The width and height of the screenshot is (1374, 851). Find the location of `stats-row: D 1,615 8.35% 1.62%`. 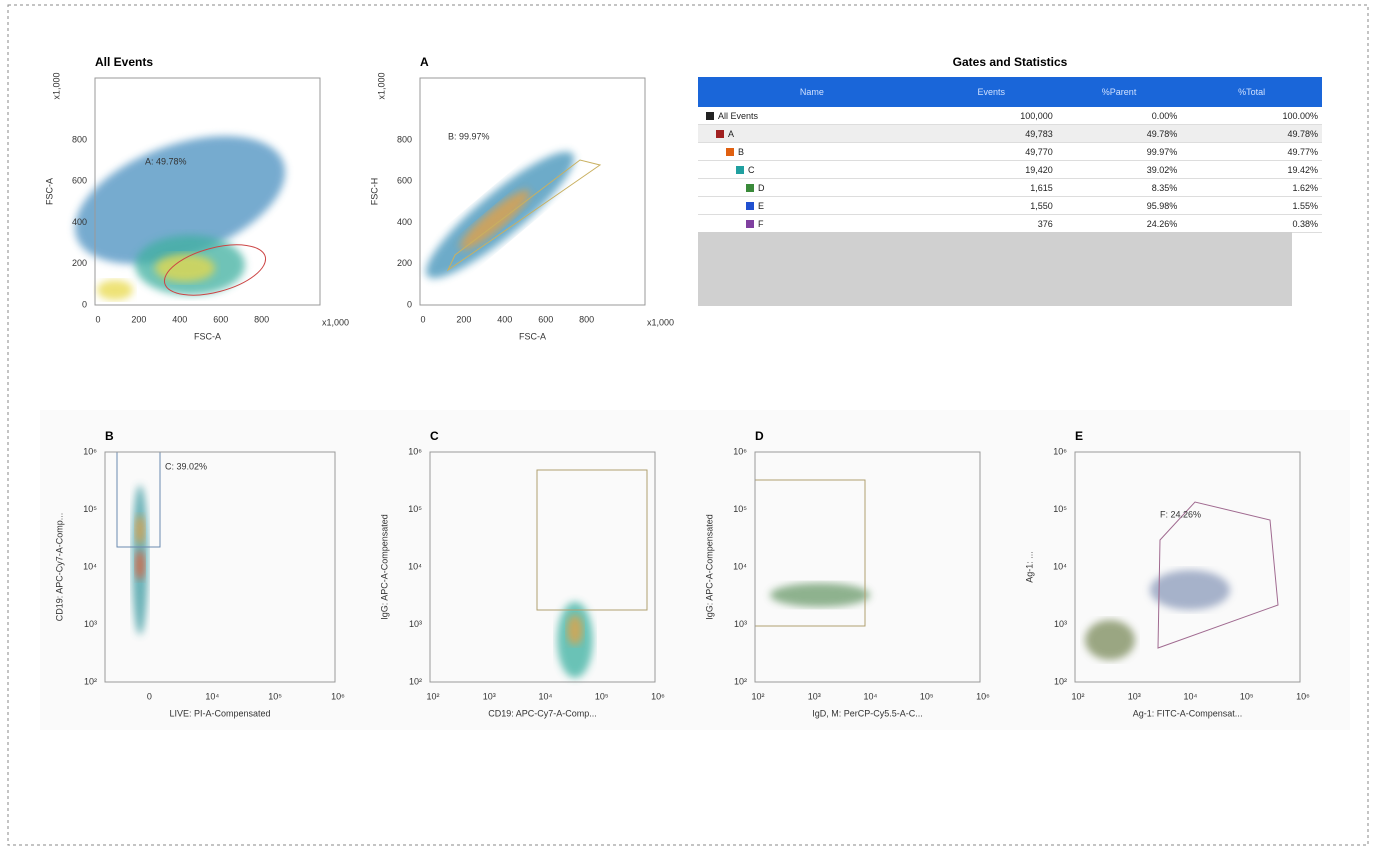

stats-row: D 1,615 8.35% 1.62% is located at coordinates (1010, 187).